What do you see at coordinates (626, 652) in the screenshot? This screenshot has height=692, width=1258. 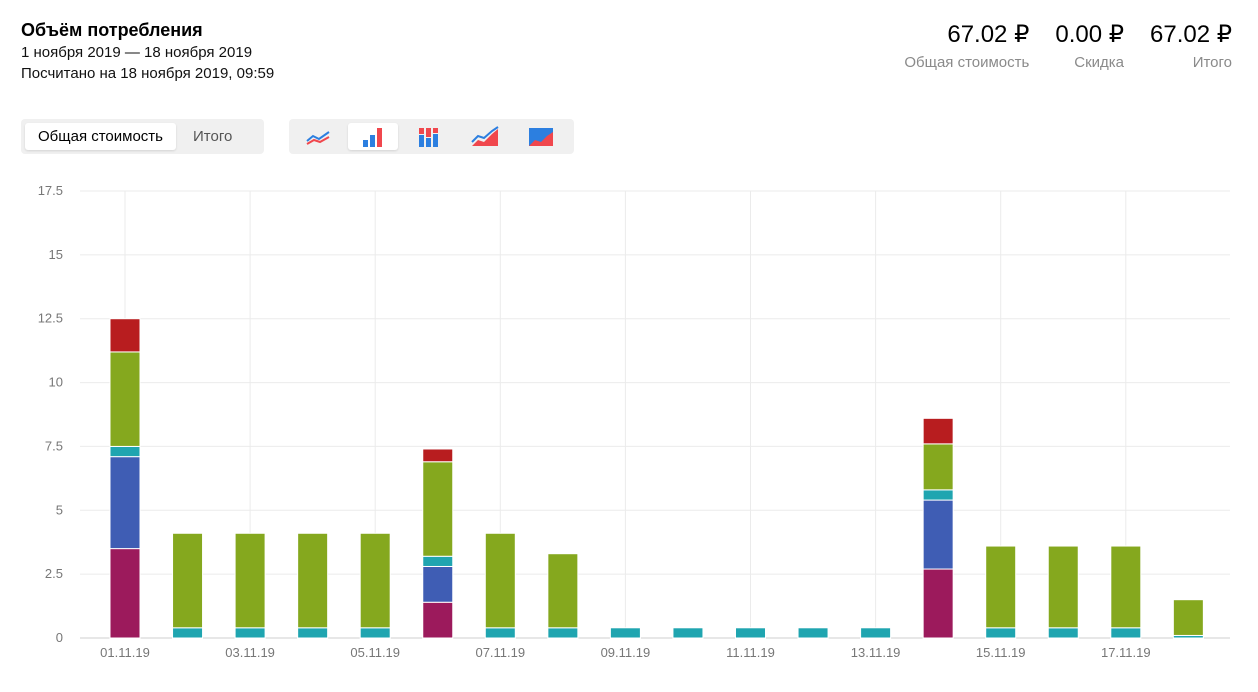 I see `x-tick-label: 09.11.19` at bounding box center [626, 652].